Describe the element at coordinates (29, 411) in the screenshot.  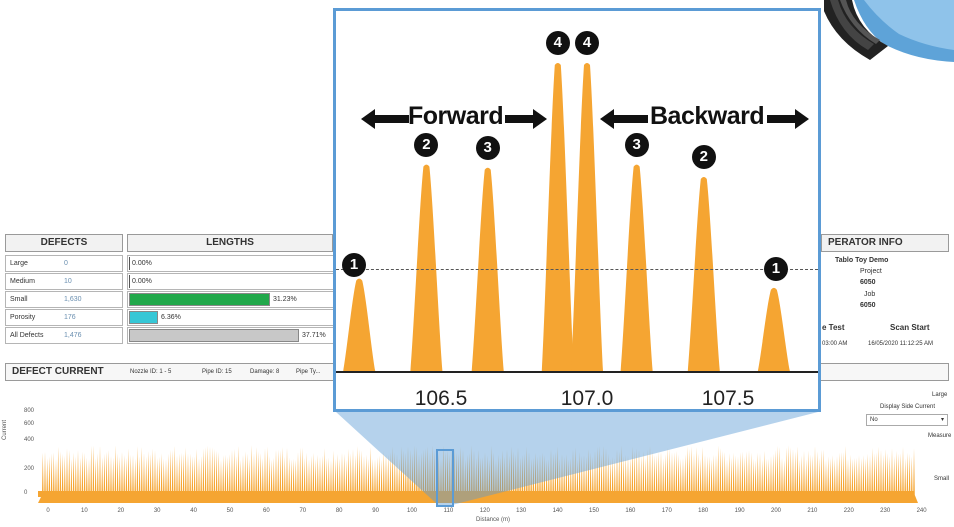
I see `y-tick-800: 800` at that location.